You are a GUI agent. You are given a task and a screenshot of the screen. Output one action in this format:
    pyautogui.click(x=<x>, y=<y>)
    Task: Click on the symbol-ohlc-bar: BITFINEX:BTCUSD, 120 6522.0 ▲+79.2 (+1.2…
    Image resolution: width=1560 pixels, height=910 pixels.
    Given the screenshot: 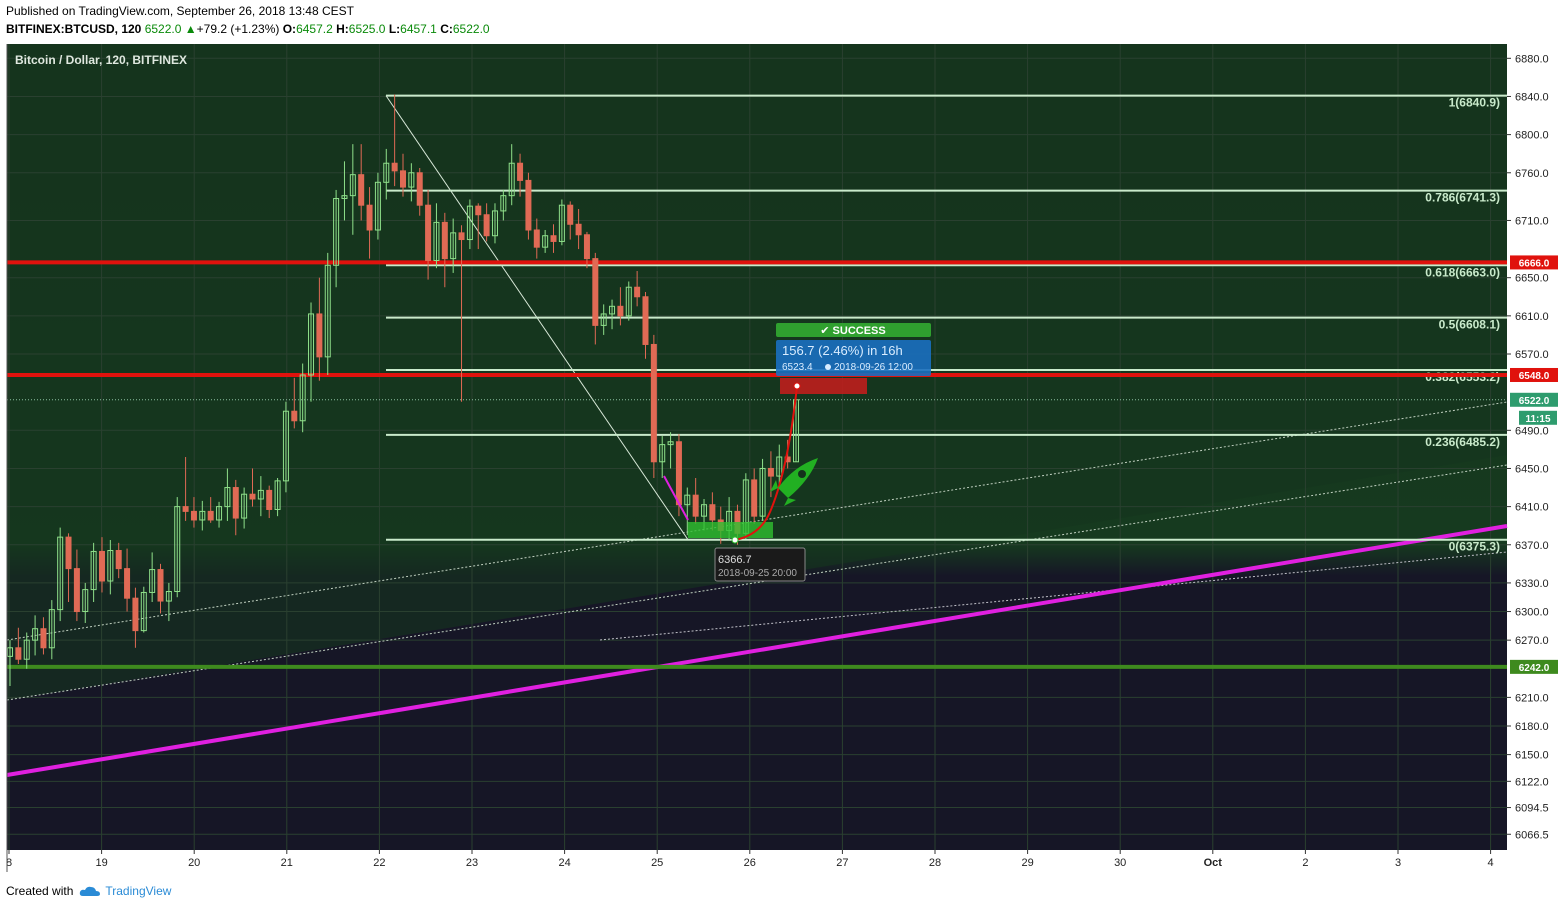 What is the action you would take?
    pyautogui.click(x=248, y=29)
    